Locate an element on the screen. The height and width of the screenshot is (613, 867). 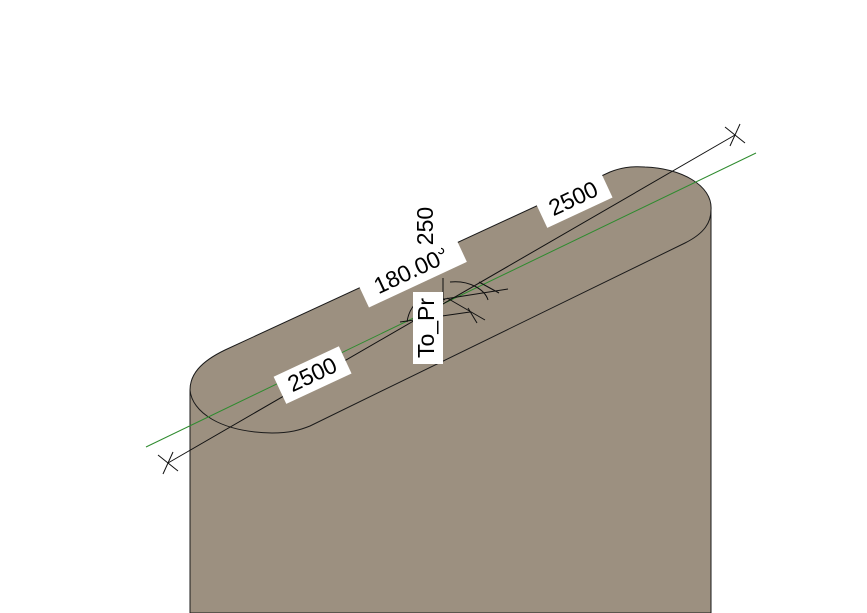
width-text: 250 is located at coordinates (425, 226).